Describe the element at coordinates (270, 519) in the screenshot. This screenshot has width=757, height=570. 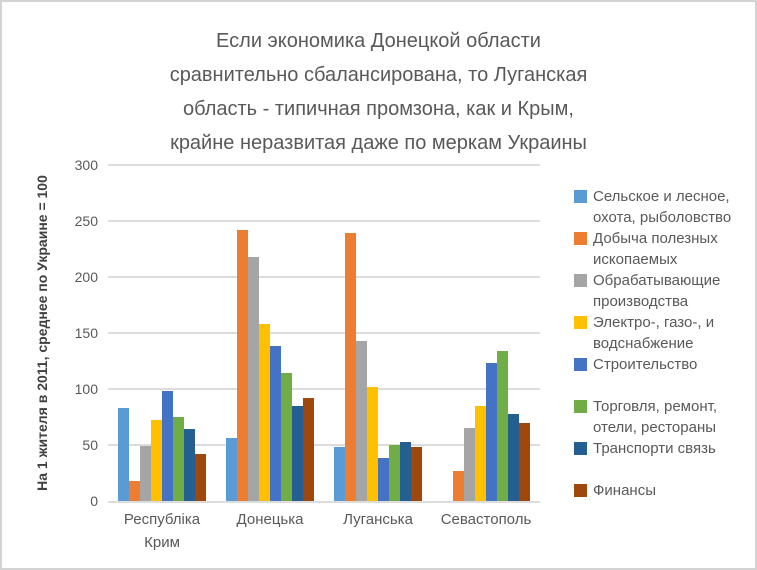
I see `x-category-label: Донецька` at that location.